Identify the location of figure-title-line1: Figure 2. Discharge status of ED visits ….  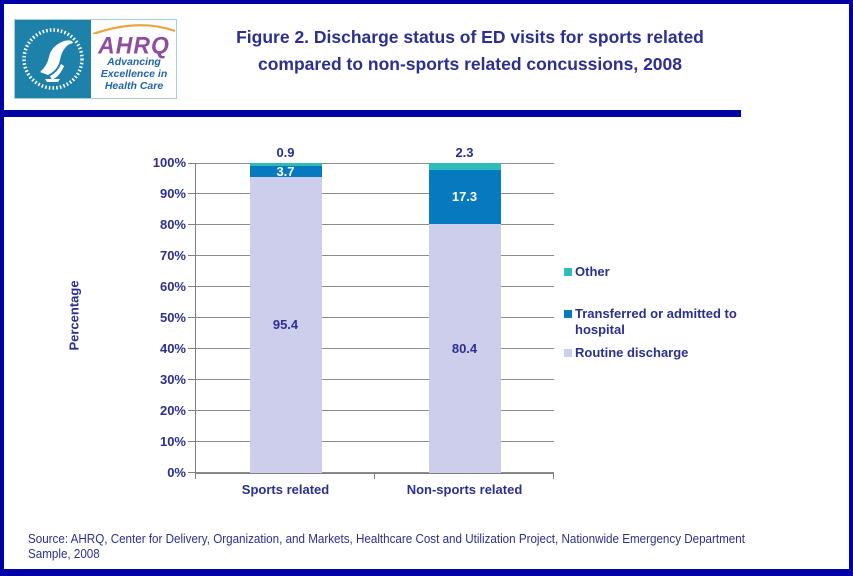
(470, 37).